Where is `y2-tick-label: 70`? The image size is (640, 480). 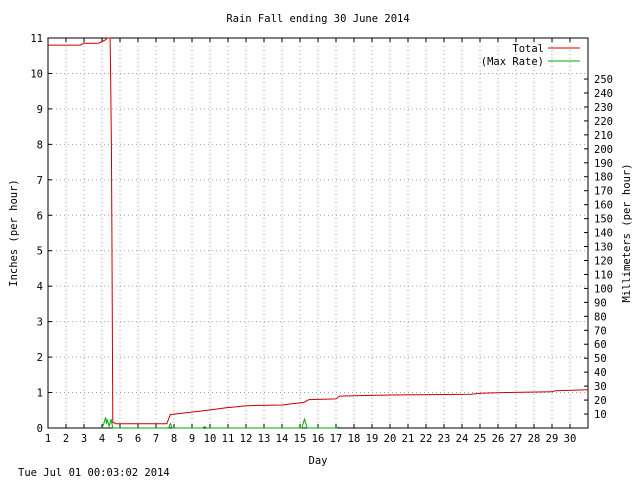 y2-tick-label: 70 is located at coordinates (600, 331).